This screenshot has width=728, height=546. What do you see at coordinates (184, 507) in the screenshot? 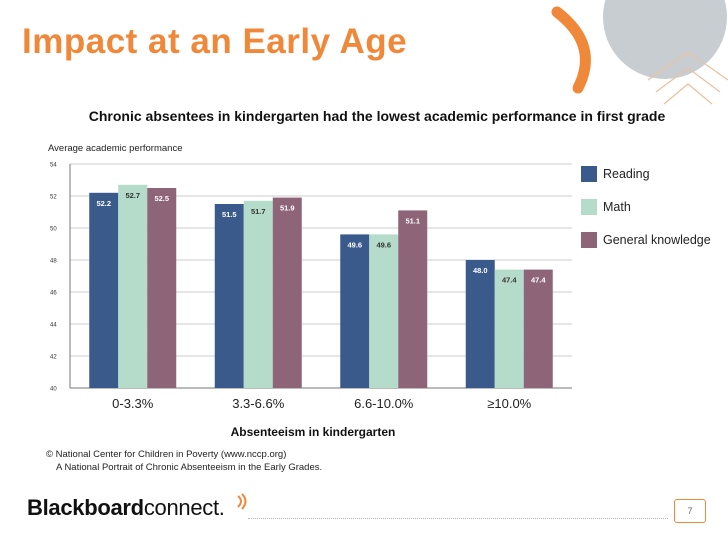
I see `brand-light: connect.` at bounding box center [184, 507].